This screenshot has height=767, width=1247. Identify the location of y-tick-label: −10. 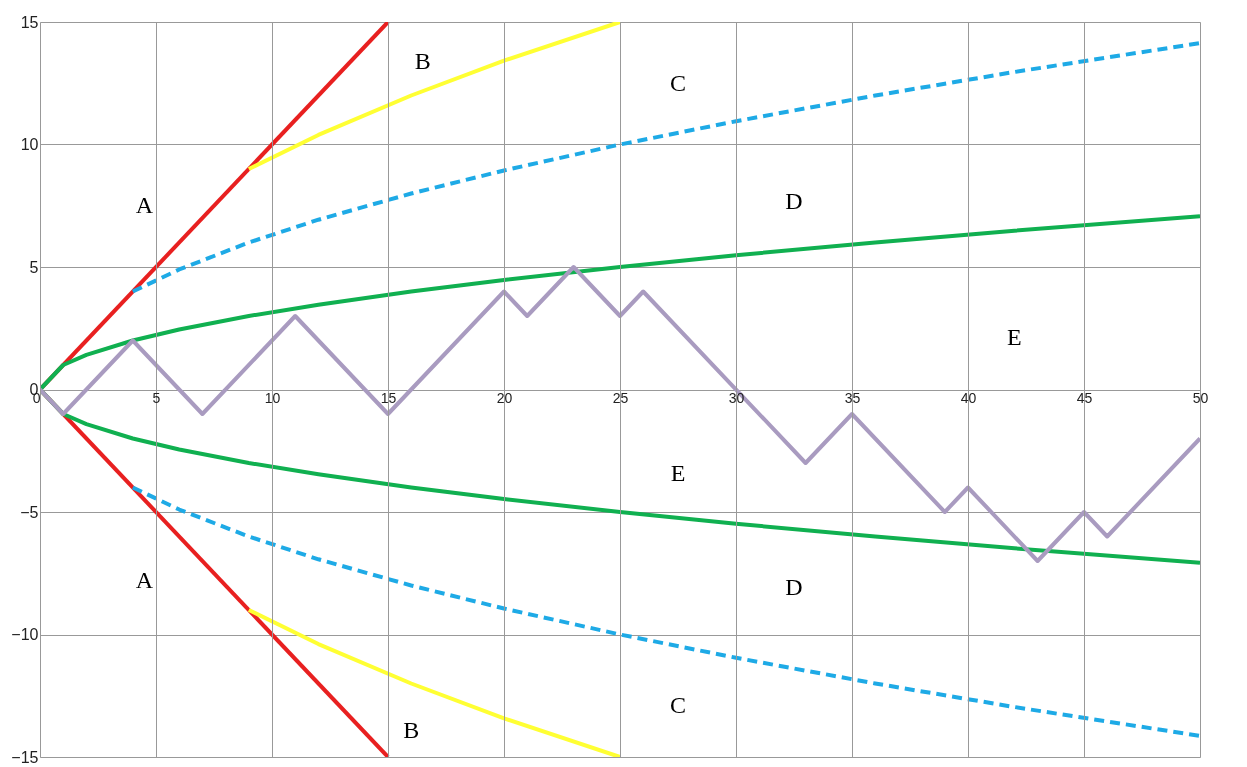
(25, 634).